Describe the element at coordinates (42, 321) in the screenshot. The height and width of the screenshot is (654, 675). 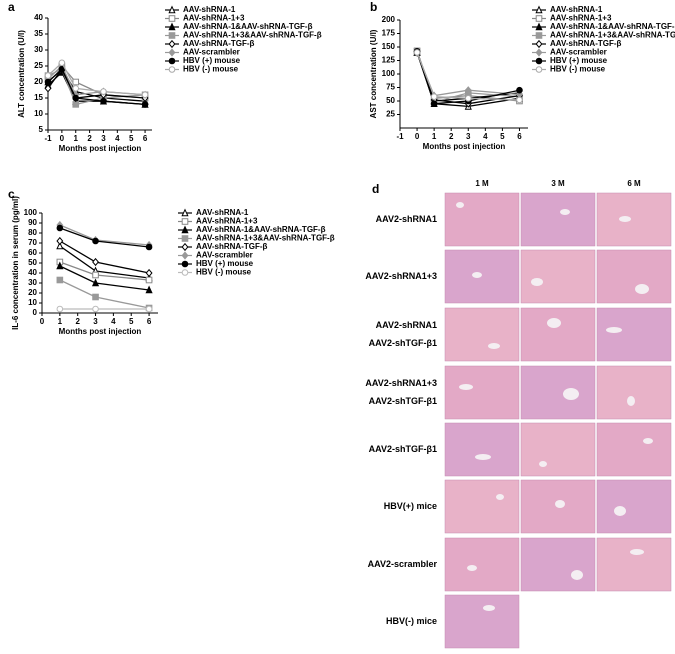
I see `x-tick-label: 0` at that location.